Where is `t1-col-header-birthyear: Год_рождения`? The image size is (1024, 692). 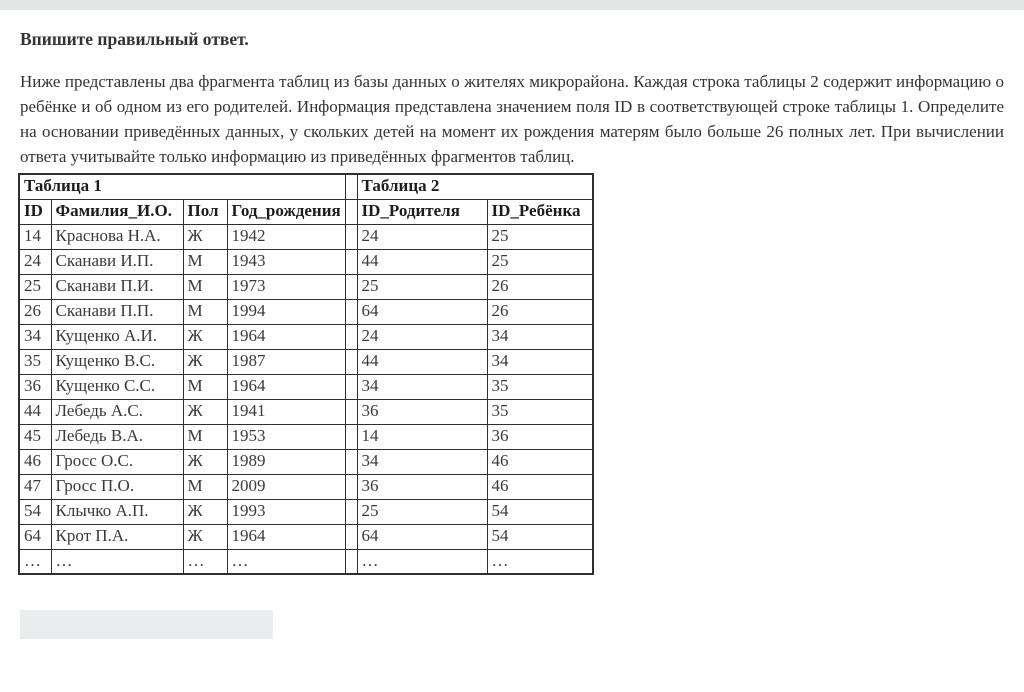 t1-col-header-birthyear: Год_рождения is located at coordinates (286, 211).